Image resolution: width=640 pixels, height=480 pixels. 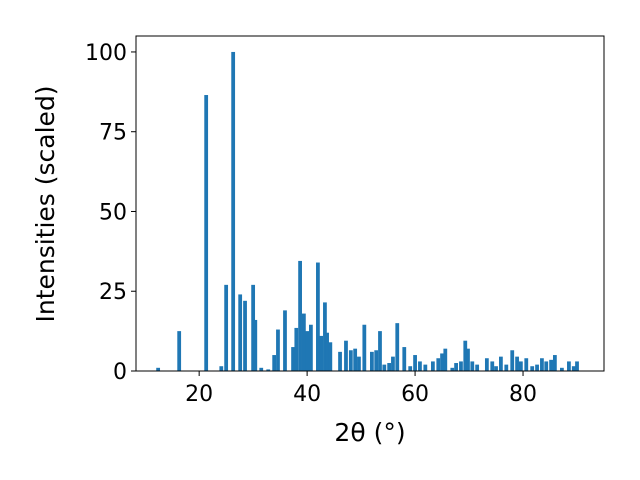 What do you see at coordinates (113, 133) in the screenshot?
I see `y-tick-label: 75` at bounding box center [113, 133].